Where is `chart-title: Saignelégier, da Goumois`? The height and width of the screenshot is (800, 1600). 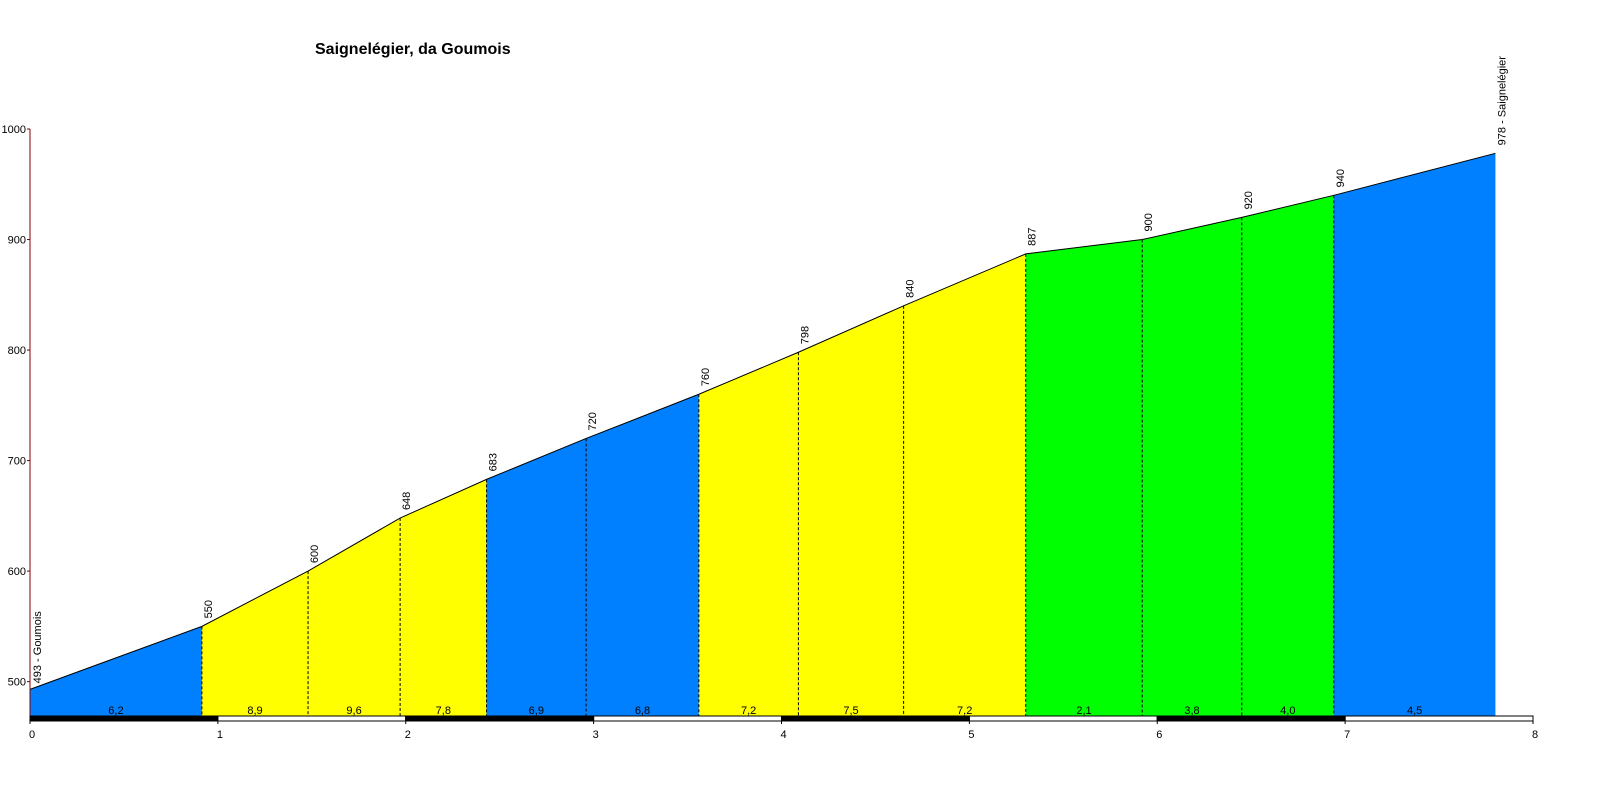 chart-title: Saignelégier, da Goumois is located at coordinates (413, 49).